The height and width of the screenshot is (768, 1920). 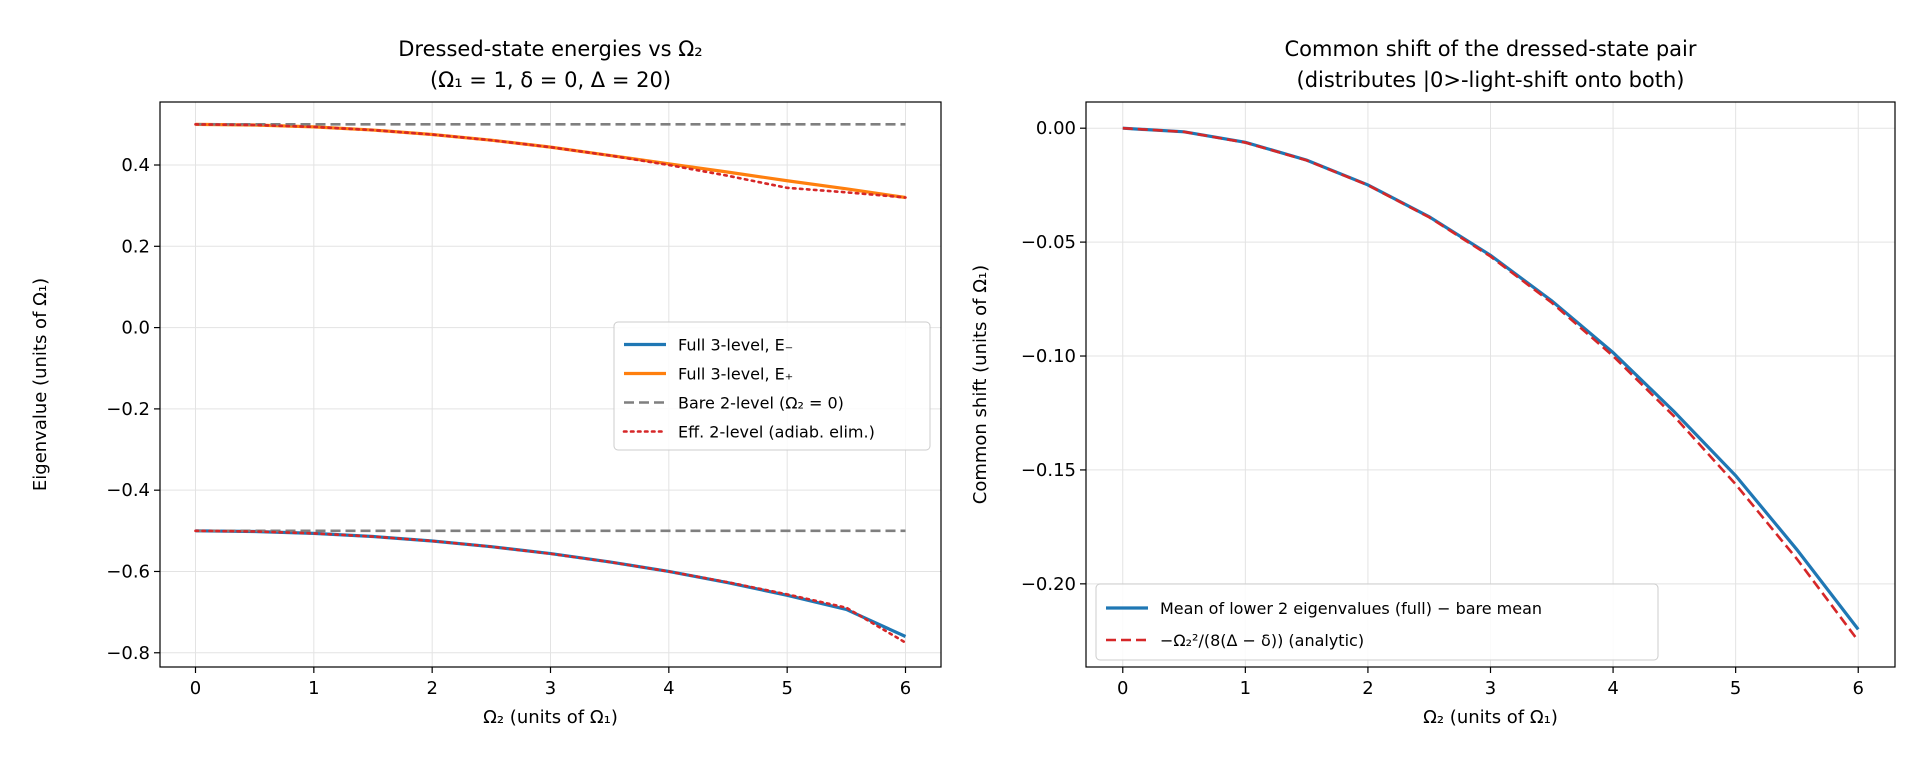 I want to click on legend-label-1: −Ω₂²/(8(Δ − δ)) (analytic), so click(x=1262, y=640).